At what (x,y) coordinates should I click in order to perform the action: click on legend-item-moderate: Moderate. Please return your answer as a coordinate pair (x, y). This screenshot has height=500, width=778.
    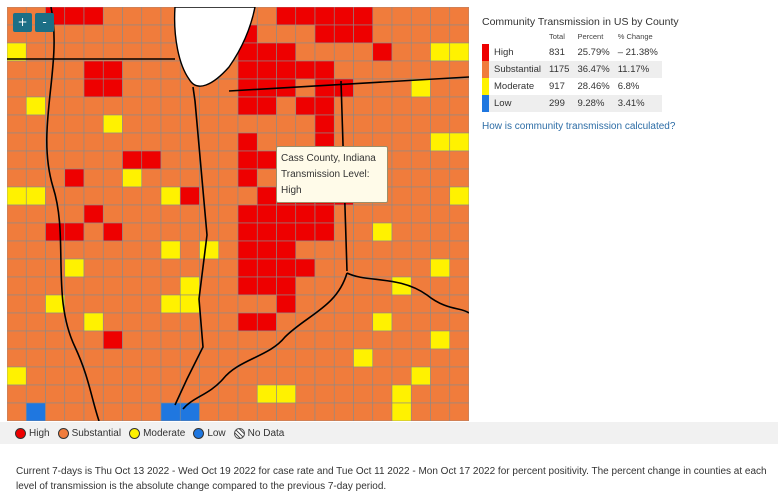
    Looking at the image, I should click on (157, 433).